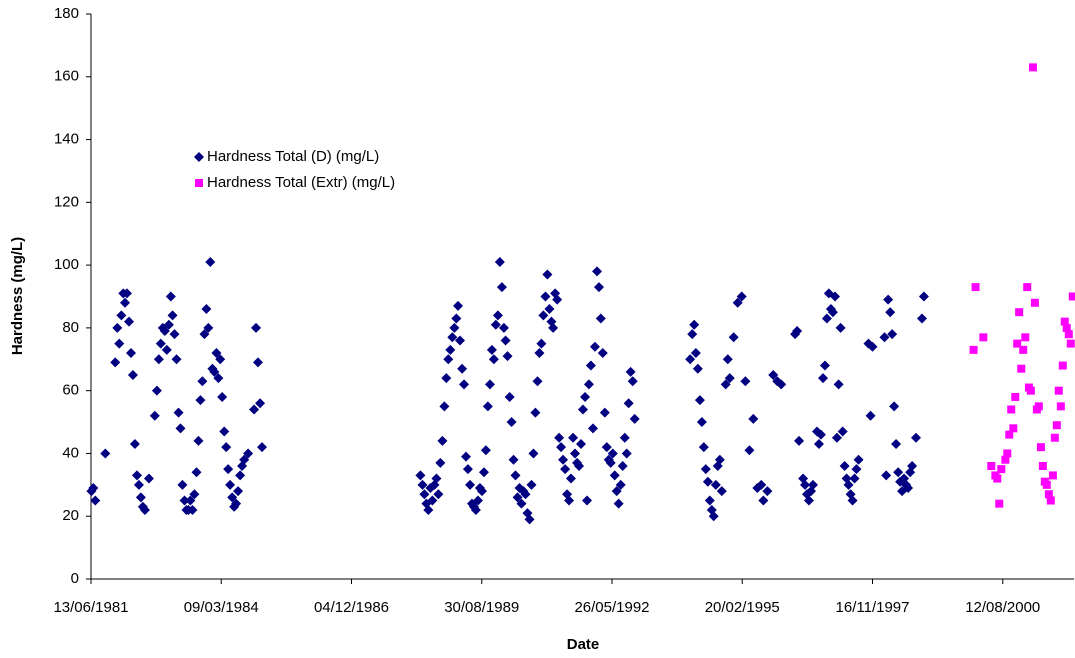 This screenshot has height=658, width=1075. What do you see at coordinates (1002, 607) in the screenshot?
I see `x-tick-label: 12/08/2000` at bounding box center [1002, 607].